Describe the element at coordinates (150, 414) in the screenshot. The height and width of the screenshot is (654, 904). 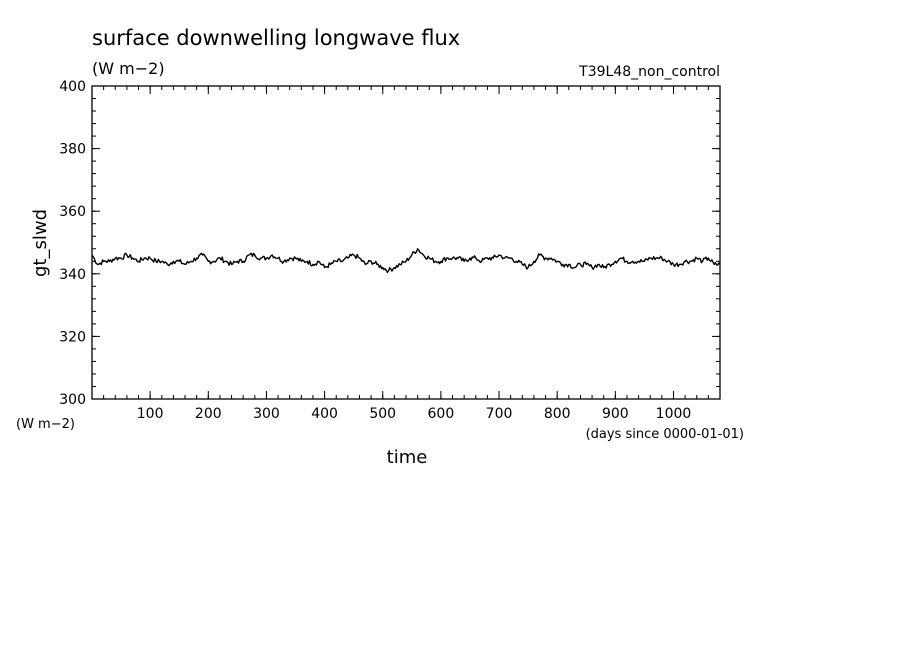
I see `x-tick-label: 100` at that location.